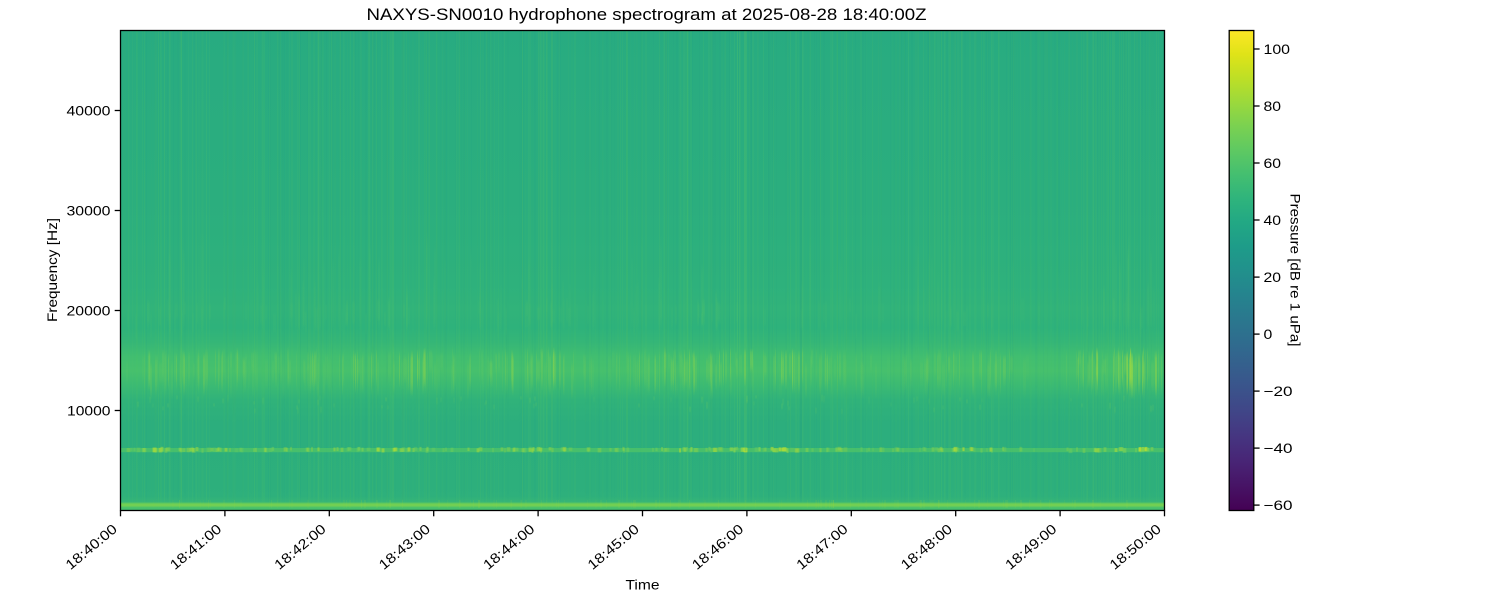 The height and width of the screenshot is (600, 1500). Describe the element at coordinates (718, 546) in the screenshot. I see `svg-text: 18:46:00` at that location.